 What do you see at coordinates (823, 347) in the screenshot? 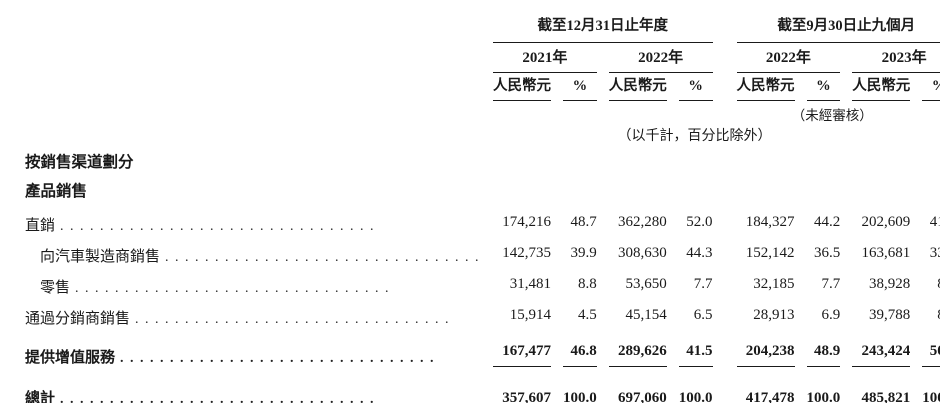
I see `cell-value: 48.9` at bounding box center [823, 347].